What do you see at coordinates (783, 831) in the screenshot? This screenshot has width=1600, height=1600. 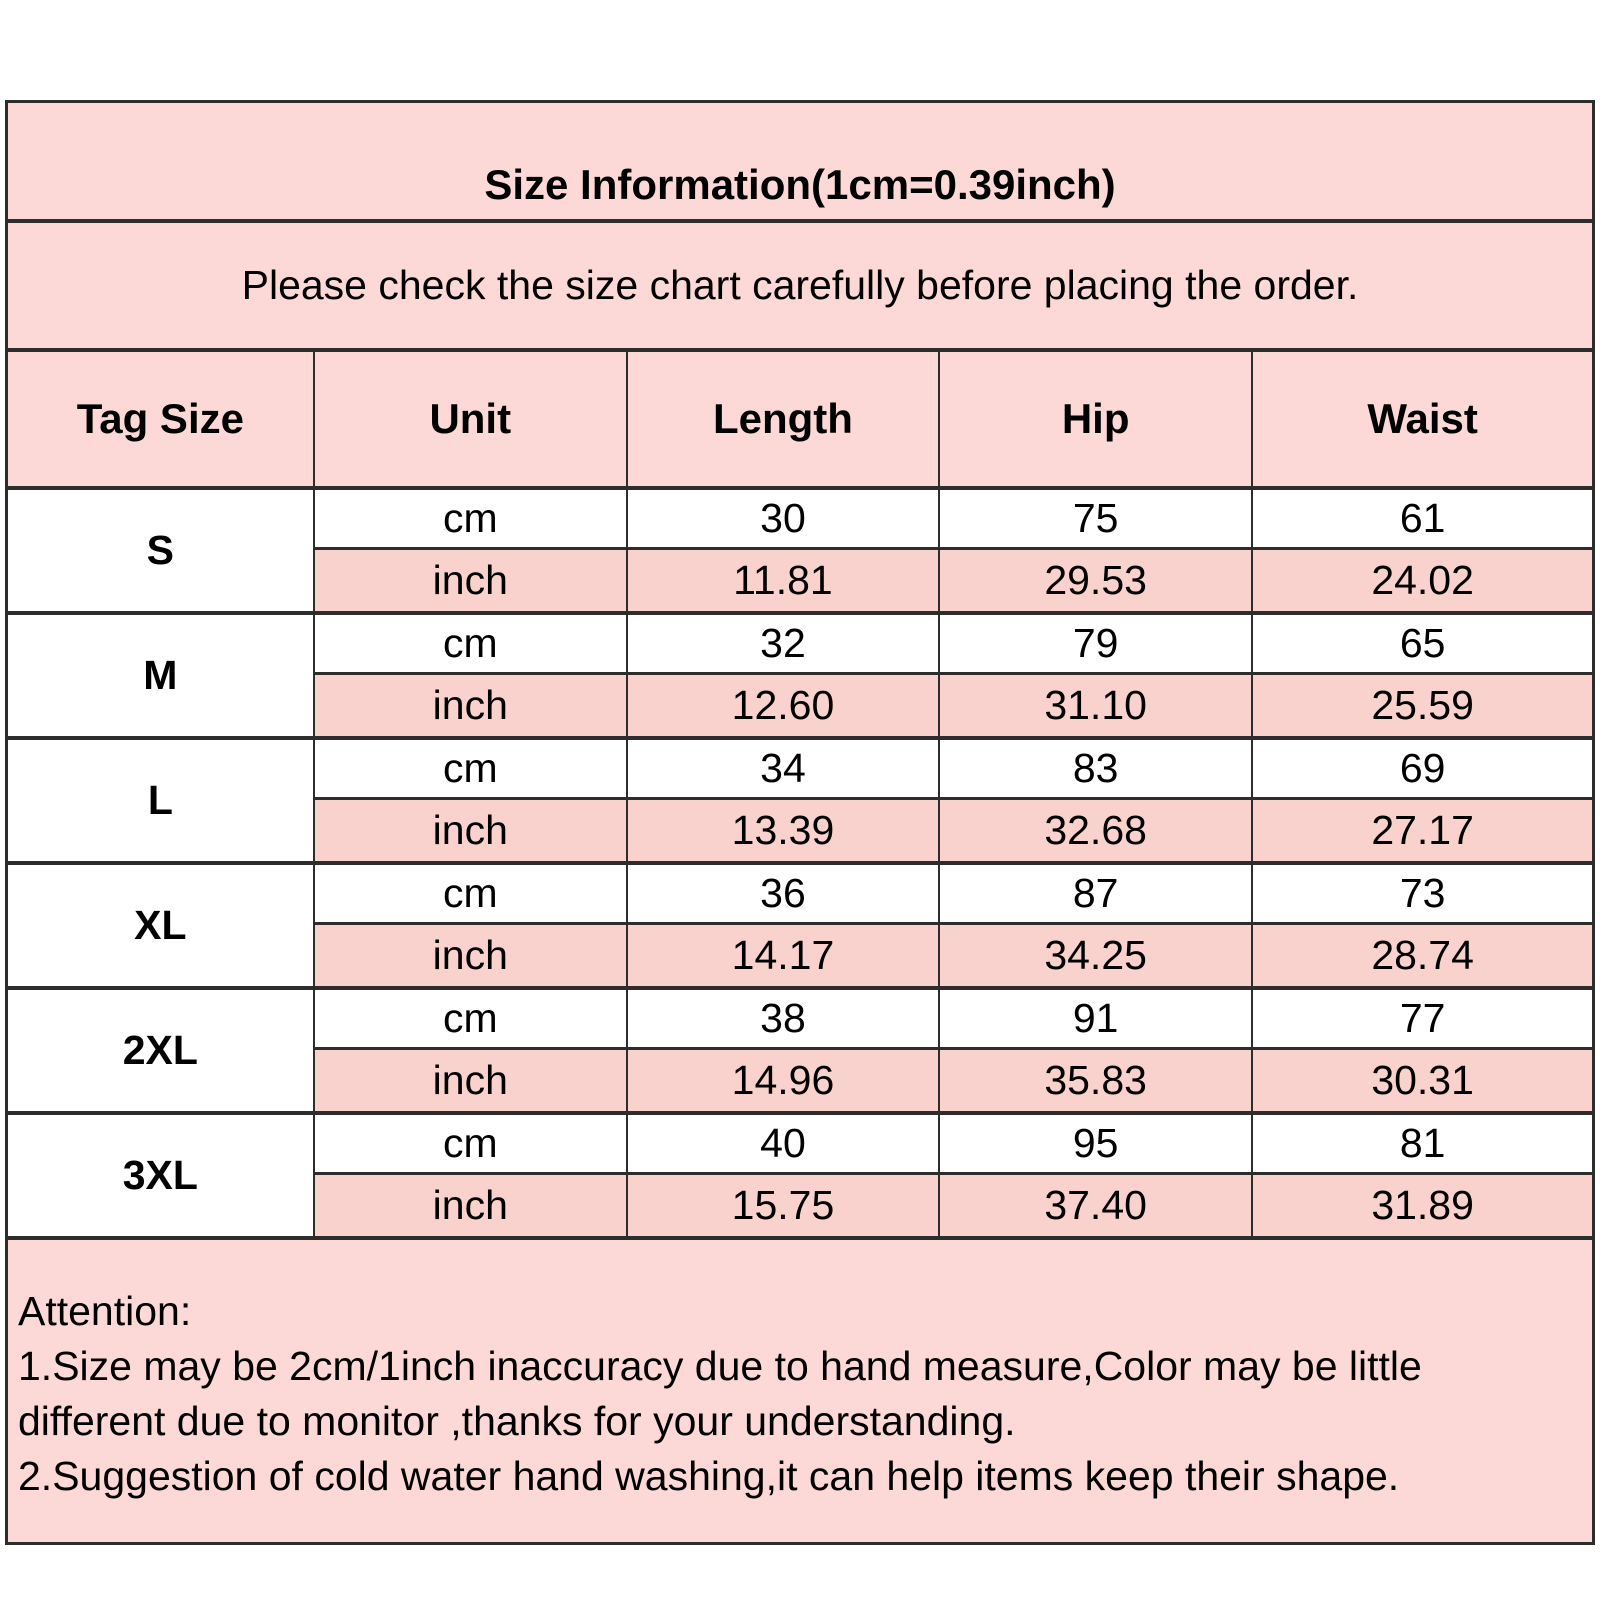 I see `length-value: 13.39` at bounding box center [783, 831].